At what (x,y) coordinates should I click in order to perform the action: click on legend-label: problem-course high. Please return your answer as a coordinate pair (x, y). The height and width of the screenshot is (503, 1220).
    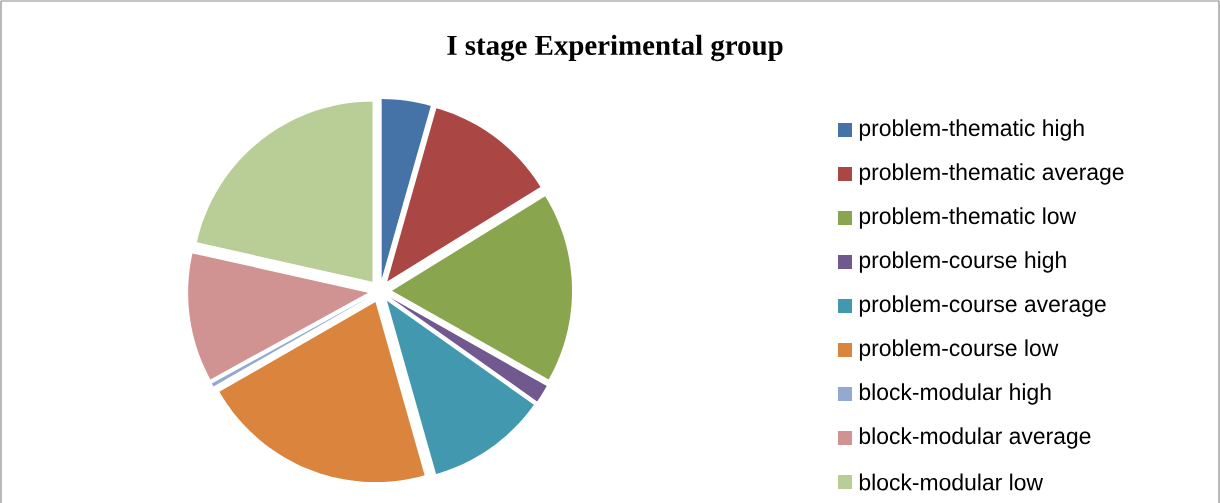
    Looking at the image, I should click on (962, 262).